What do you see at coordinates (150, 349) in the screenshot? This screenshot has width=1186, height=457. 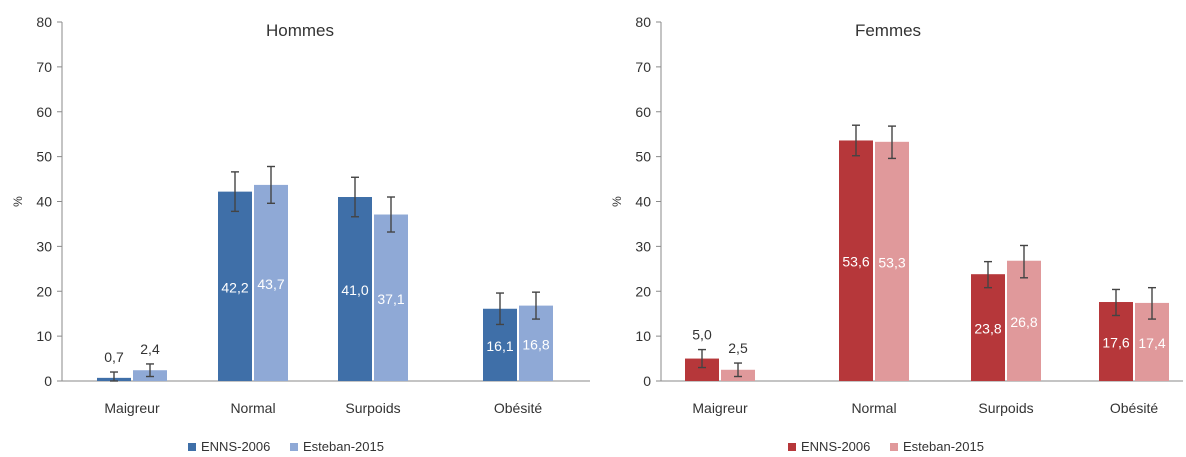 I see `data-label: 2,4` at bounding box center [150, 349].